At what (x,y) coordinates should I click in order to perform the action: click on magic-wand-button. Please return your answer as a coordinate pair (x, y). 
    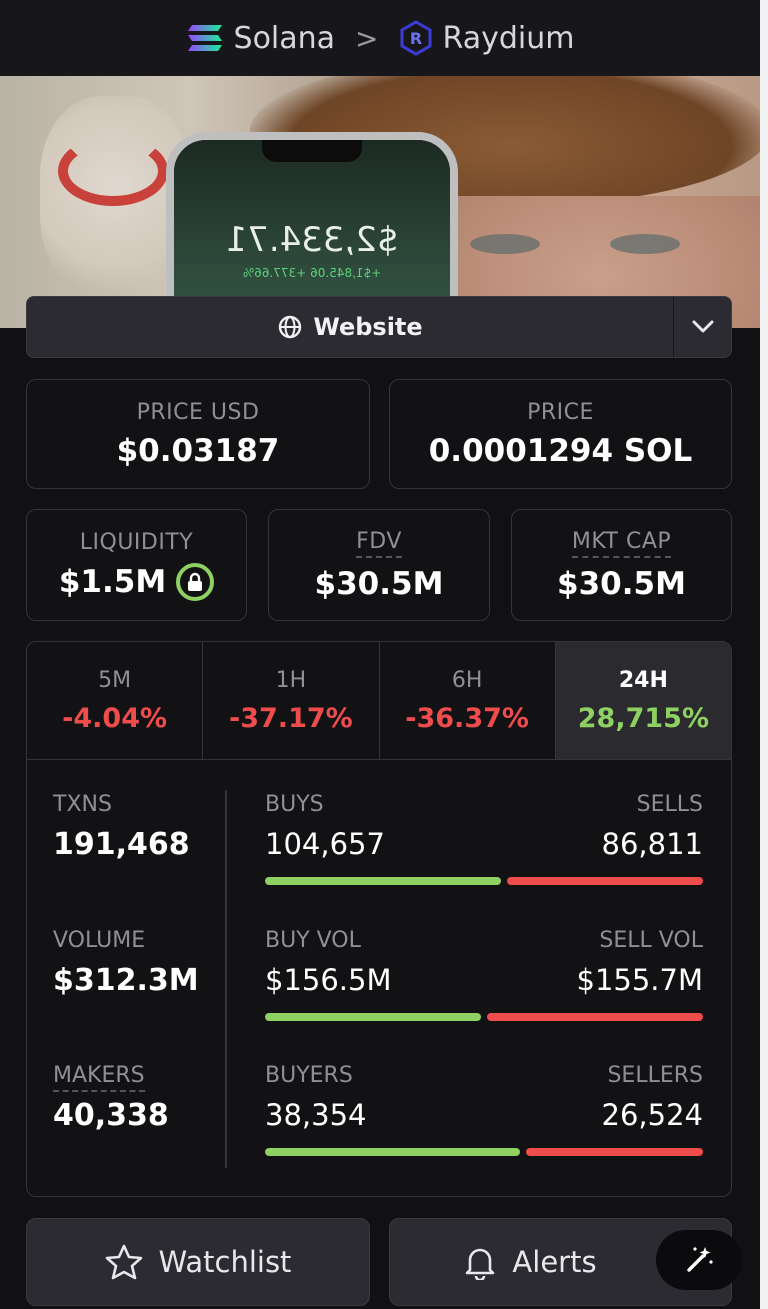
    Looking at the image, I should click on (699, 1260).